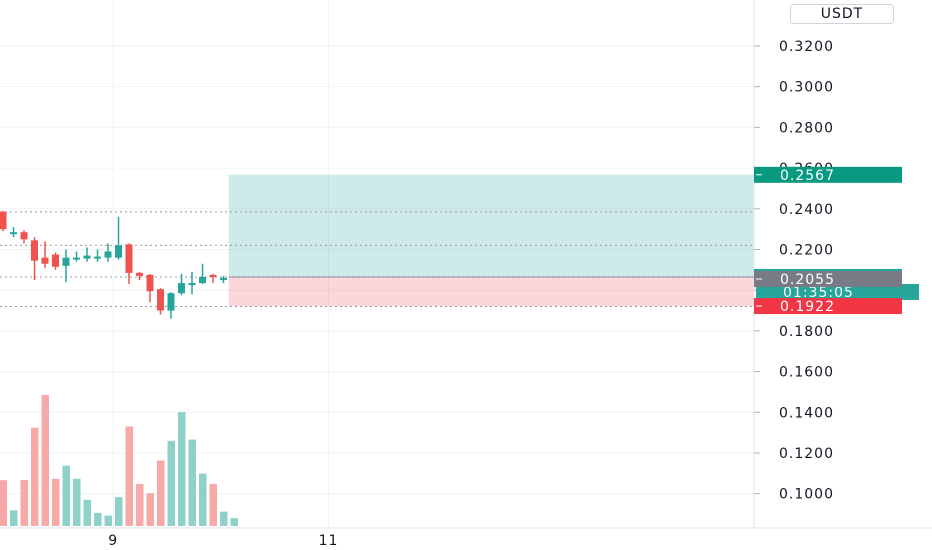 The image size is (932, 550). Describe the element at coordinates (491, 291) in the screenshot. I see `stop-zone` at that location.